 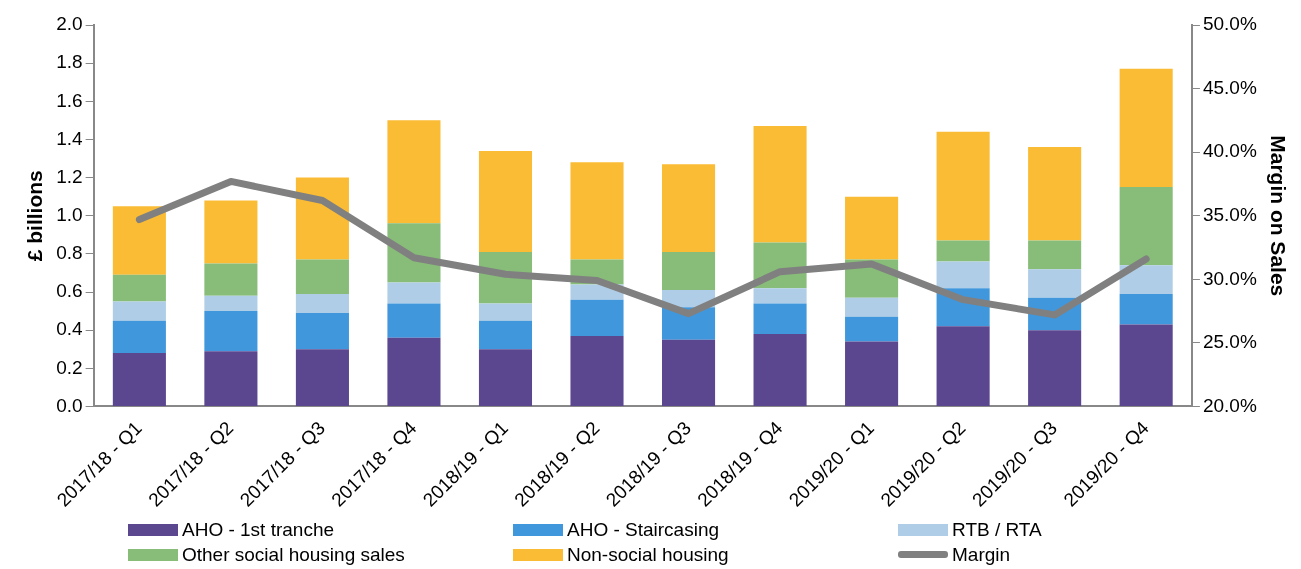 I want to click on y-tick-label: 1.0, so click(x=69, y=214).